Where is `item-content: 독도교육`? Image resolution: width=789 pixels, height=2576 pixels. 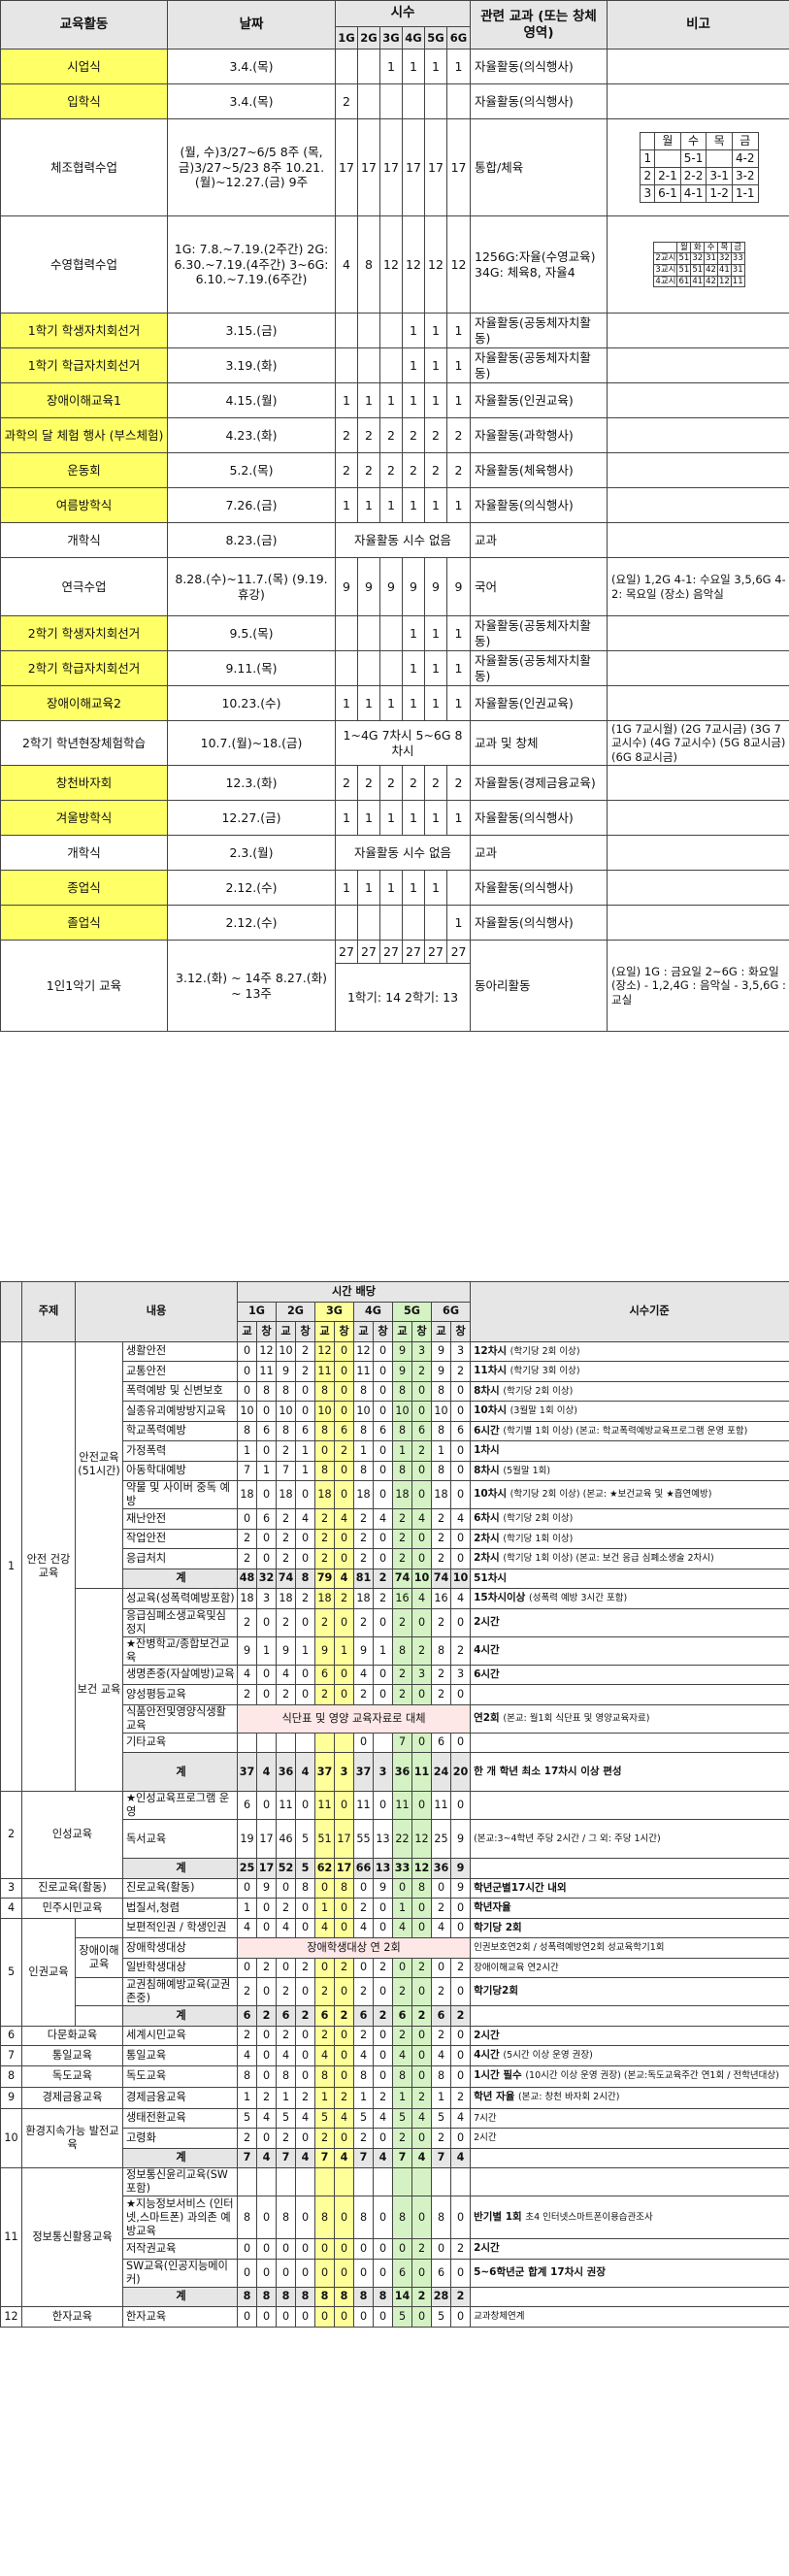
item-content: 독도교육 is located at coordinates (180, 2076).